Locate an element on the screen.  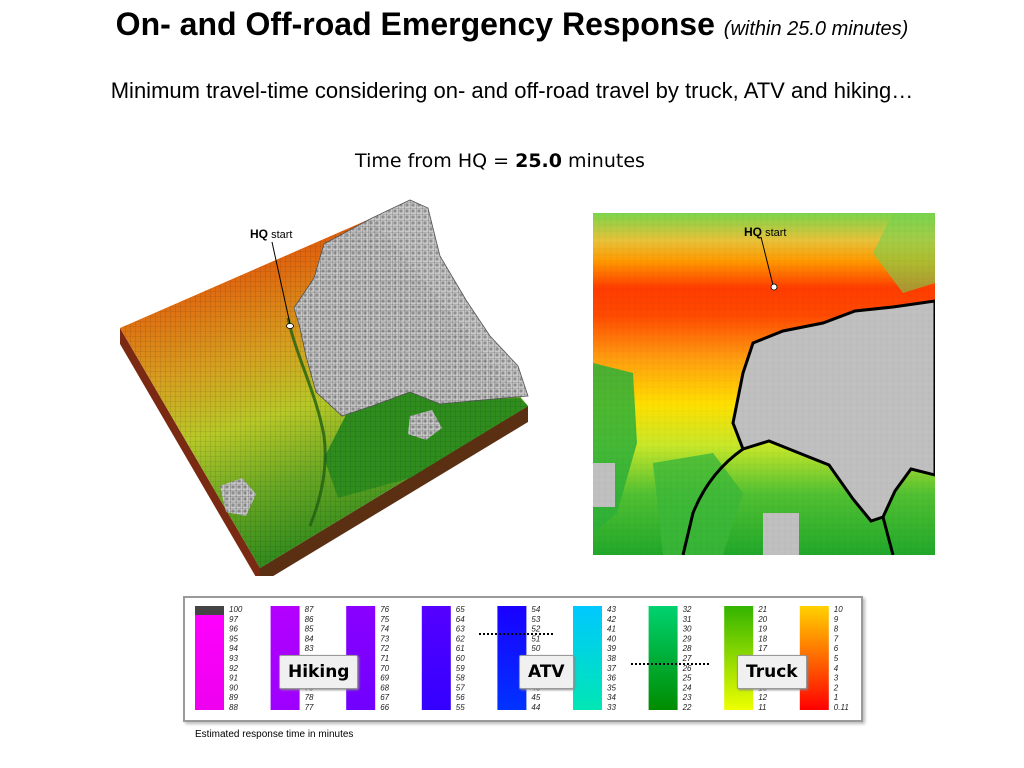
title-main: On- and Off-road Emergency Response is located at coordinates (415, 24).